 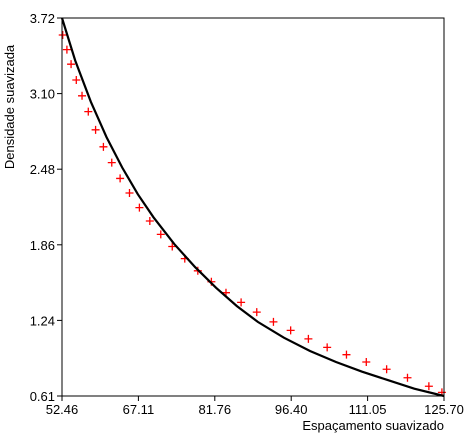 I want to click on y-tick-label: 1.86, so click(x=42, y=245).